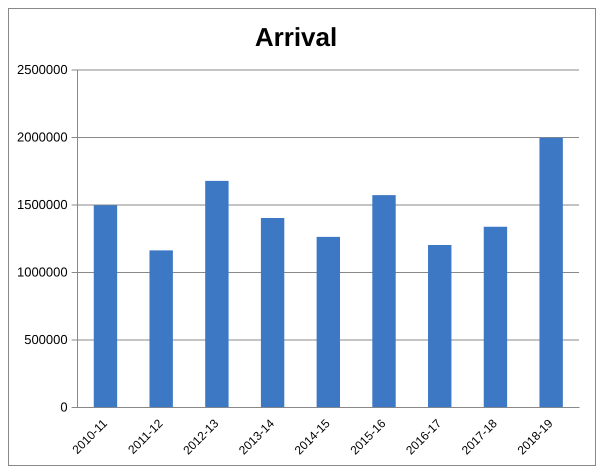 This screenshot has height=474, width=604. I want to click on y-tick-label: 0, so click(64, 406).